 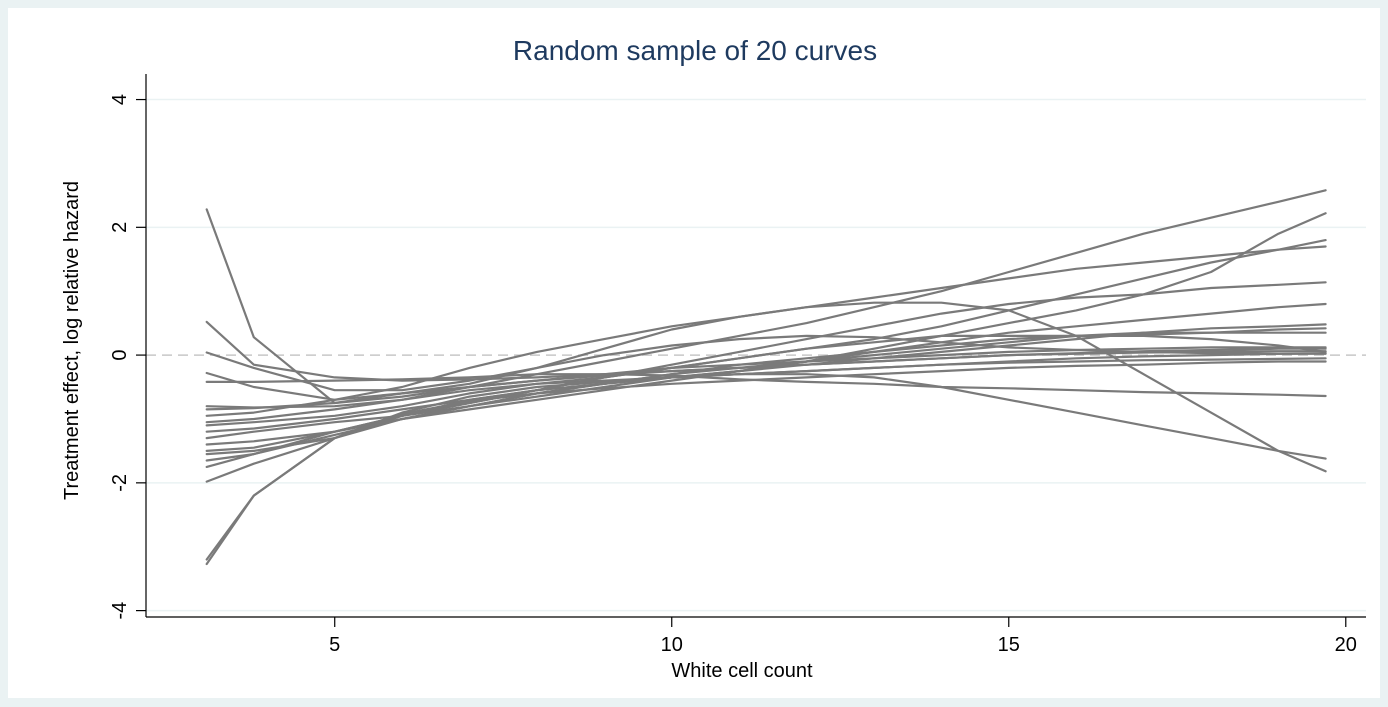 I want to click on x-tick-label-0: 5, so click(x=334, y=645).